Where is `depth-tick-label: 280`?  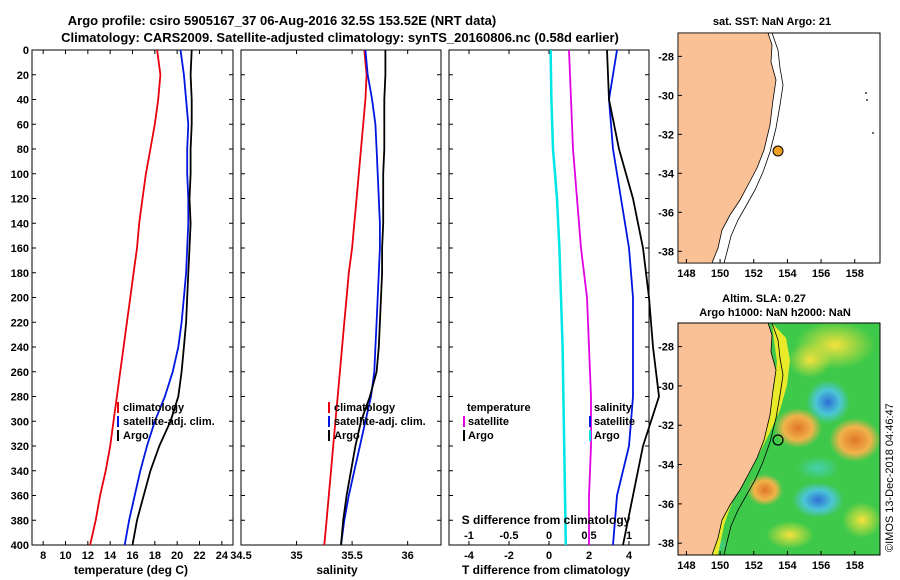 depth-tick-label: 280 is located at coordinates (20, 398).